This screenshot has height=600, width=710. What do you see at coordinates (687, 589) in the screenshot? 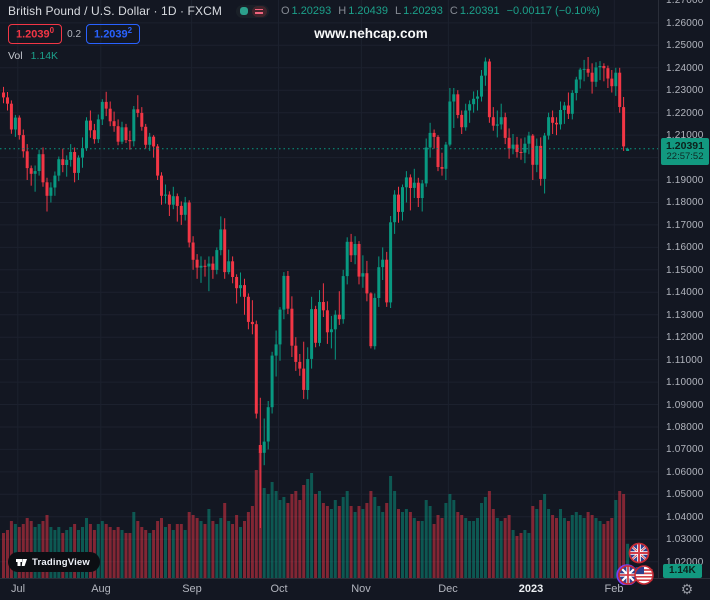
I see `gear-icon: ⚙` at bounding box center [687, 589].